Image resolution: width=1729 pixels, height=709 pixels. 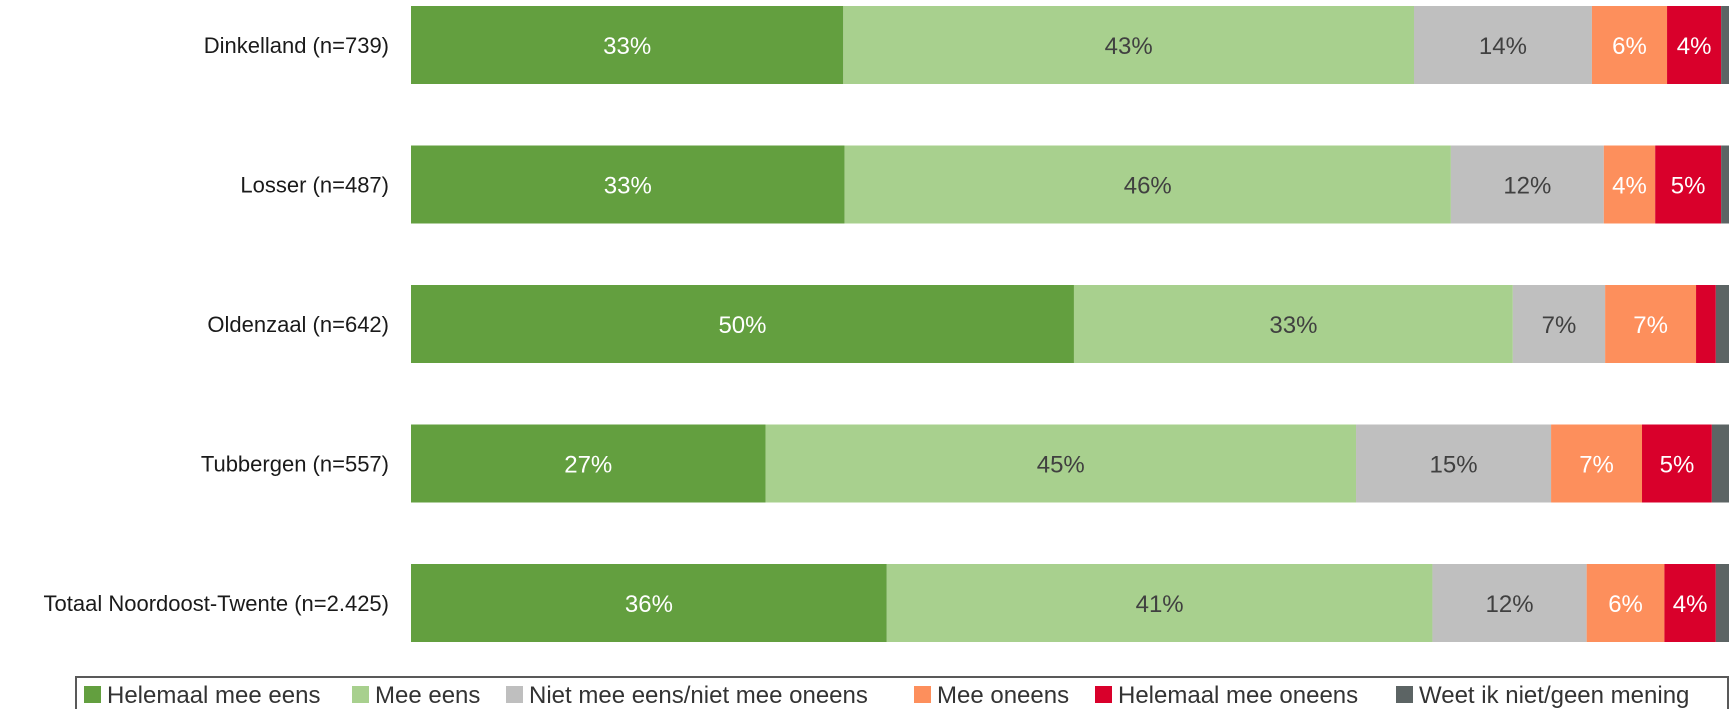 I want to click on legend-label: Niet mee eens/niet mee oneens, so click(x=698, y=695).